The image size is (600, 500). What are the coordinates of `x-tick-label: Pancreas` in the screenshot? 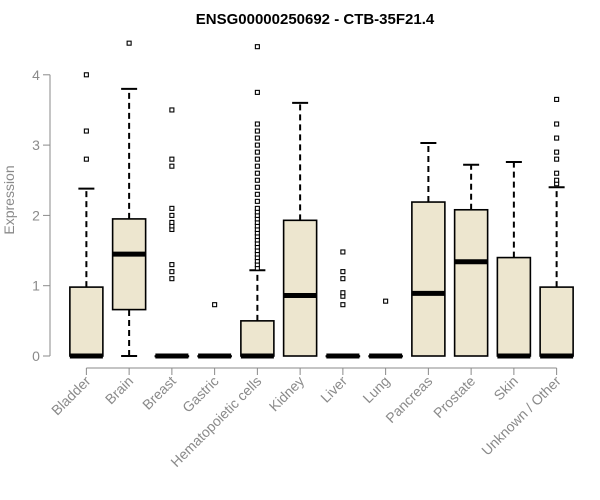 It's located at (408, 399).